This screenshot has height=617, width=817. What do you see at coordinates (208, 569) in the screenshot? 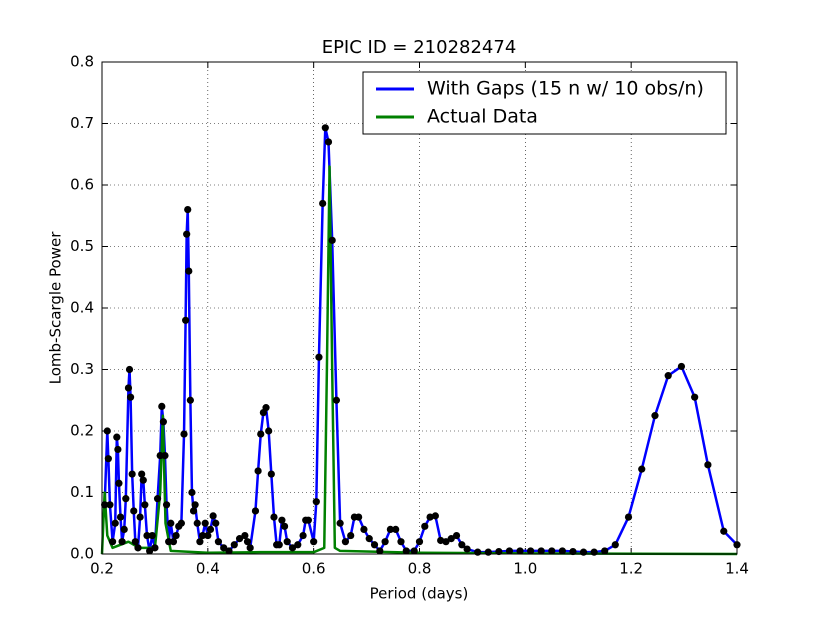
I see `x-tick-label: 0.4` at bounding box center [208, 569].